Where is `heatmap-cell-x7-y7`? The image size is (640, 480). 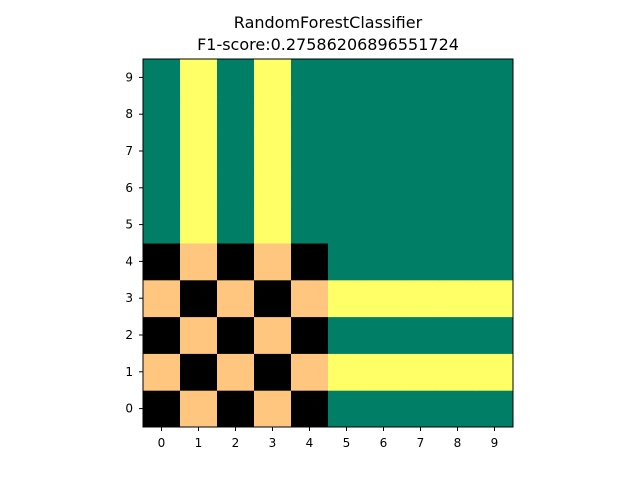
heatmap-cell-x7-y7 is located at coordinates (421, 151).